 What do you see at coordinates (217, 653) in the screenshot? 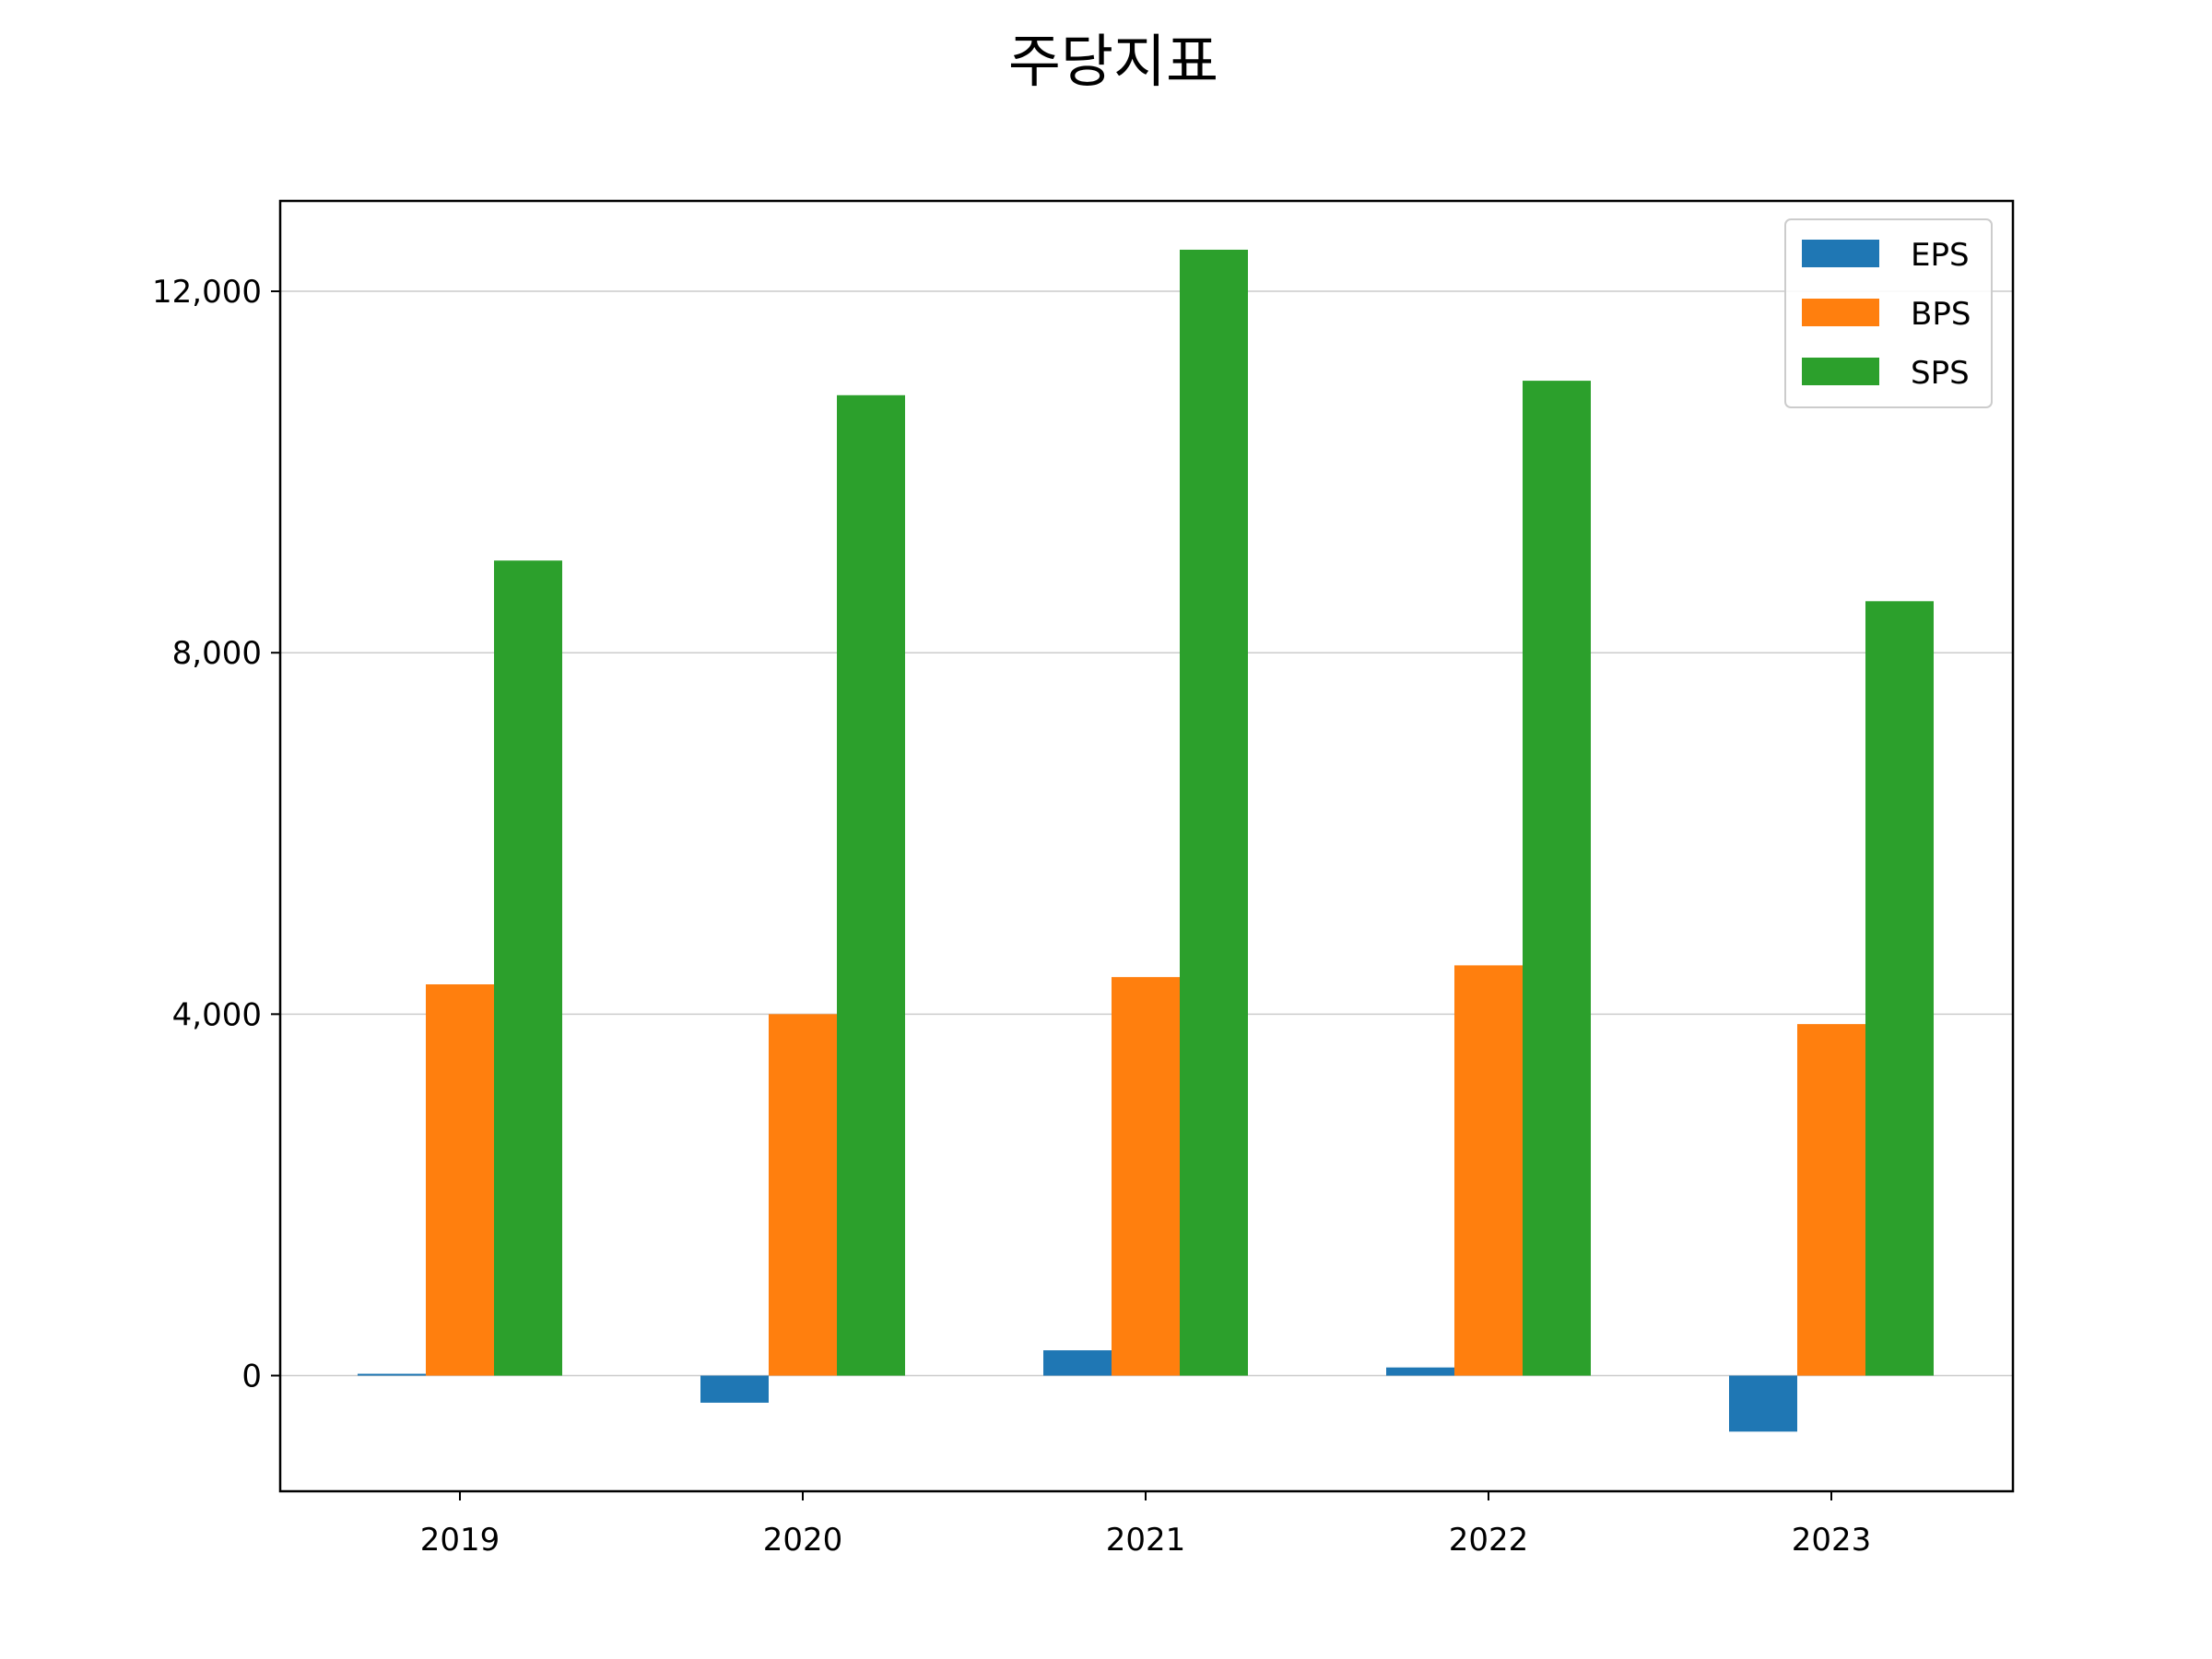
I see `y-tick-label: 8,000` at bounding box center [217, 653].